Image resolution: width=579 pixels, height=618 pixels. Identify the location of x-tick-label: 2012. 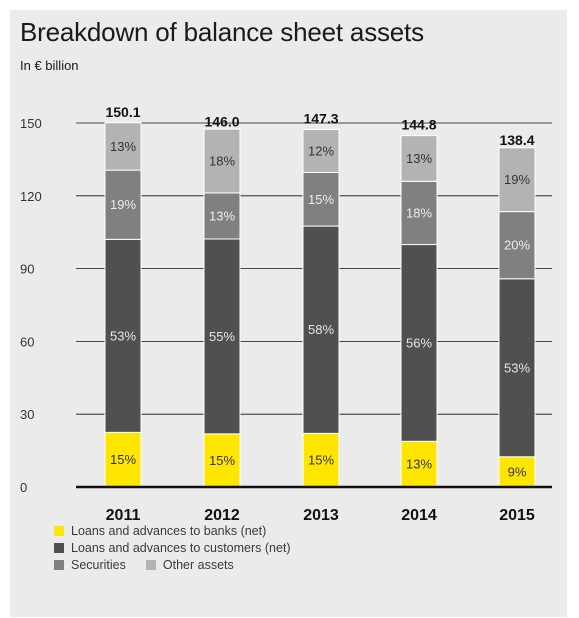
(222, 515).